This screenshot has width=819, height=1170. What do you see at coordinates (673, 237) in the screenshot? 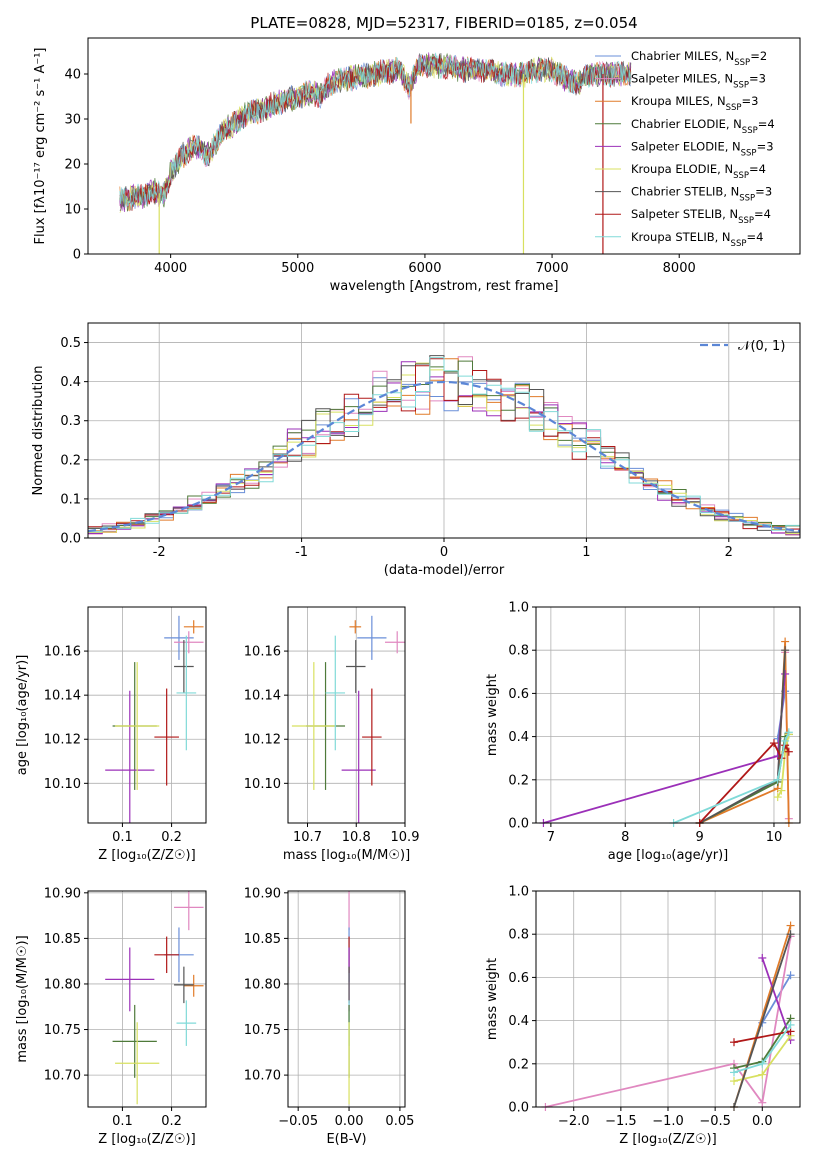
I see `legend-series-name: Kroupa STELIB` at bounding box center [673, 237].